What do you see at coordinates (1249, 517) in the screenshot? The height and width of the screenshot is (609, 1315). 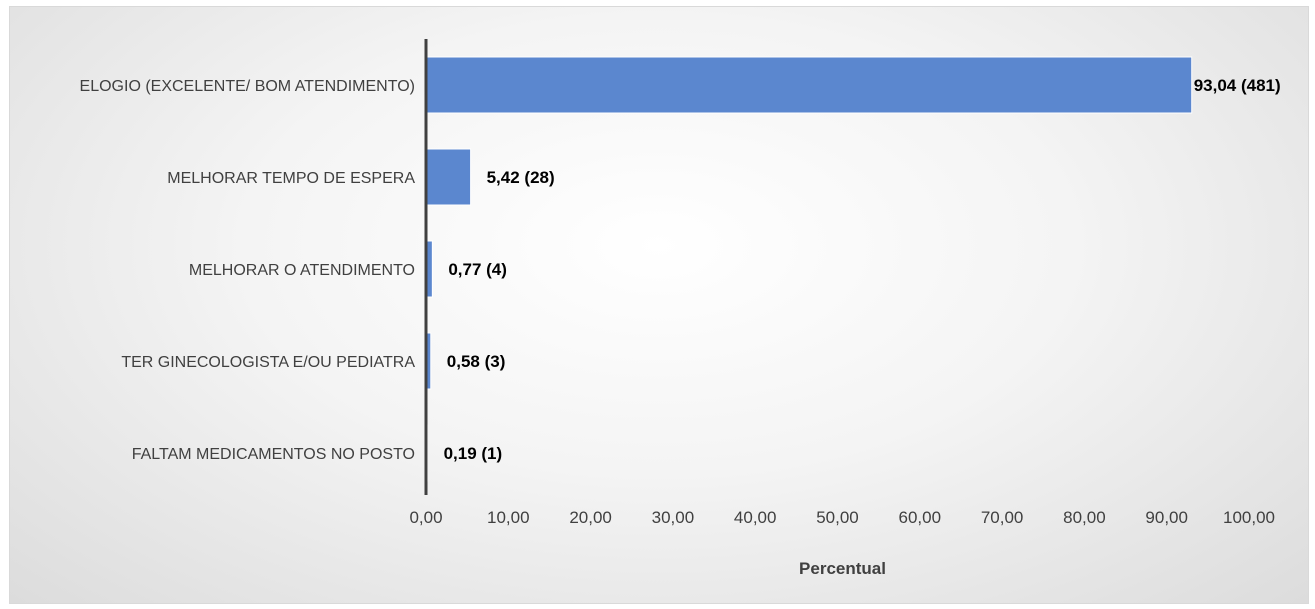 I see `x-tick-label: 100,00` at bounding box center [1249, 517].